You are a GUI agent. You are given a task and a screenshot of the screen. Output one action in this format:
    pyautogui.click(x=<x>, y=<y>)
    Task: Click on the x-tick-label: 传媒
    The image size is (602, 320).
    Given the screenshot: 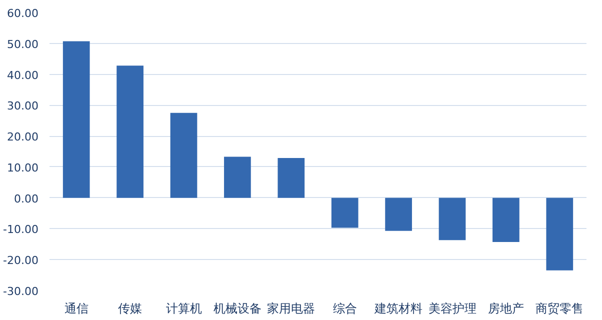 What is the action you would take?
    pyautogui.click(x=130, y=309)
    